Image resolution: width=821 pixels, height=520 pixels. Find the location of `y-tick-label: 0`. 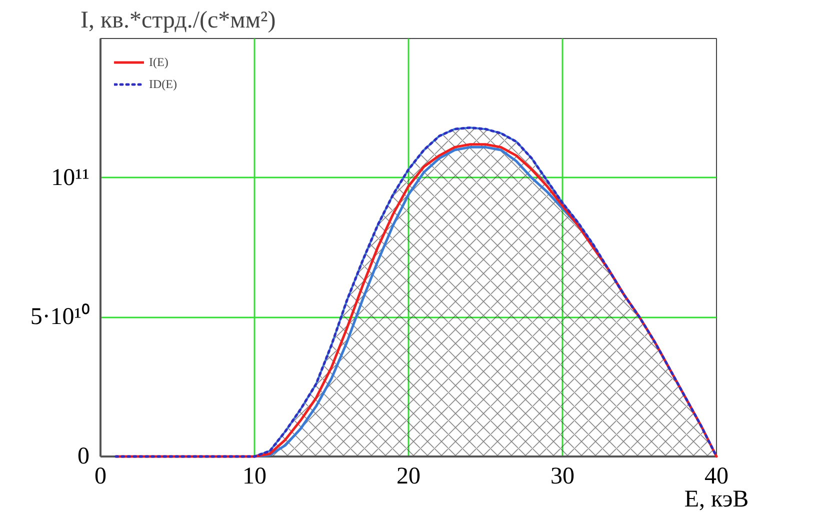

y-tick-label: 0 is located at coordinates (84, 457).